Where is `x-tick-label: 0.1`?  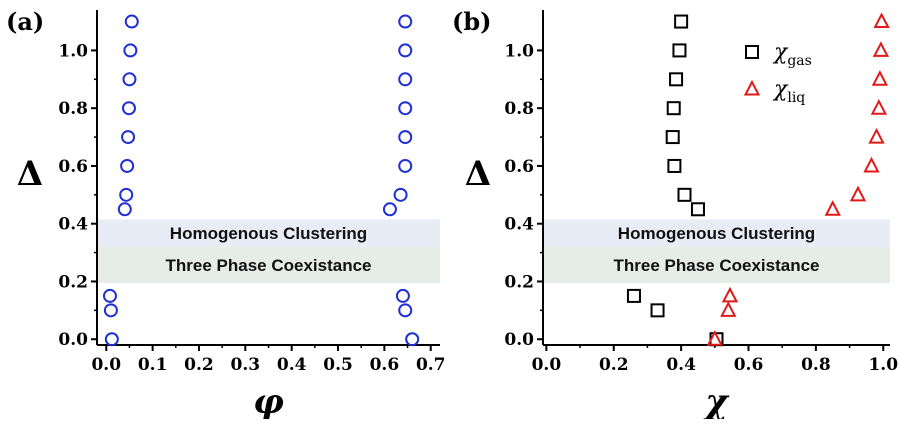 x-tick-label: 0.1 is located at coordinates (153, 365).